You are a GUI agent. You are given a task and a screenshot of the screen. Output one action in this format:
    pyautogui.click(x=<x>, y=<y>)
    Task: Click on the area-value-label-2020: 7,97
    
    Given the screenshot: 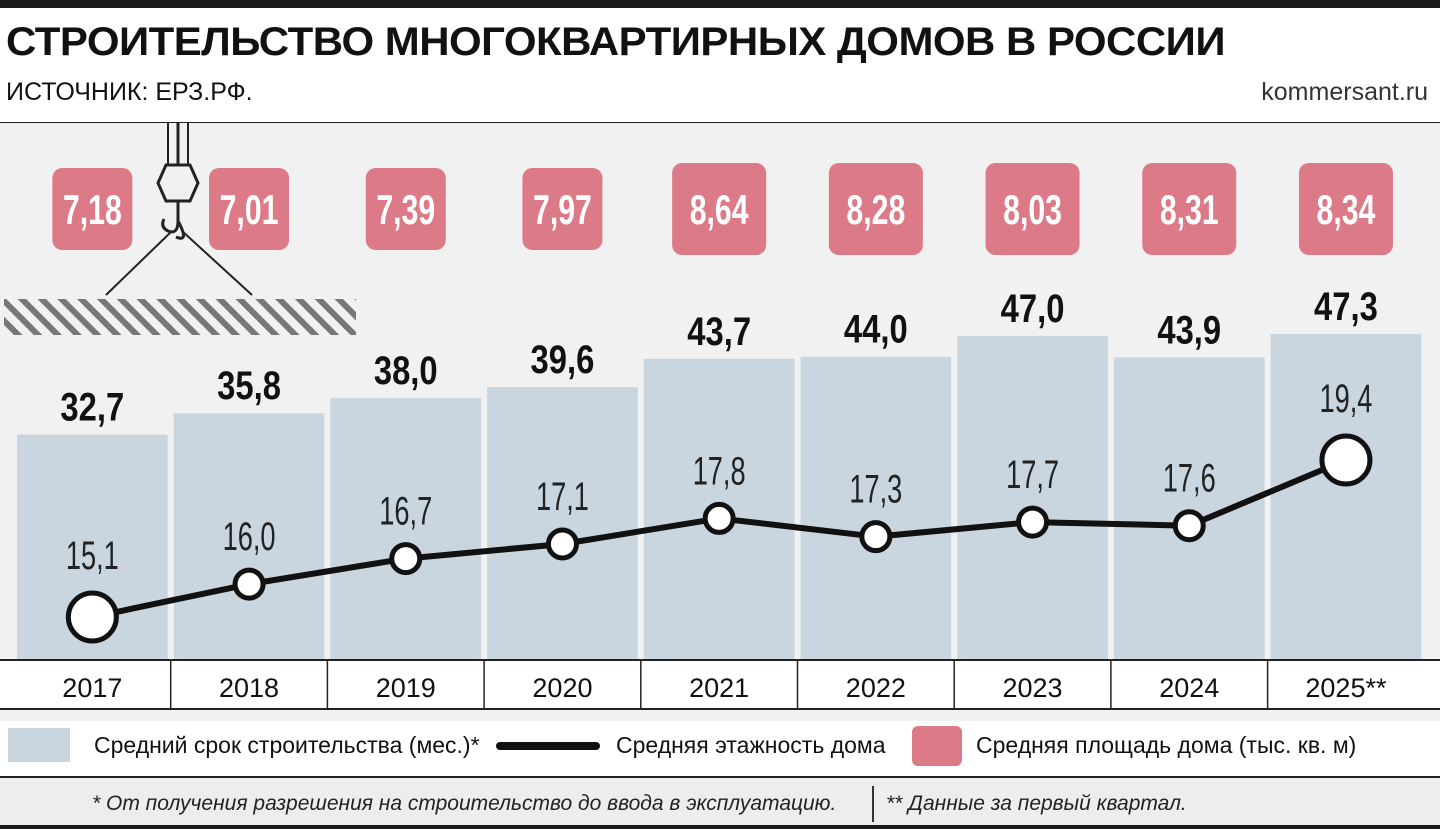 What is the action you would take?
    pyautogui.click(x=562, y=209)
    